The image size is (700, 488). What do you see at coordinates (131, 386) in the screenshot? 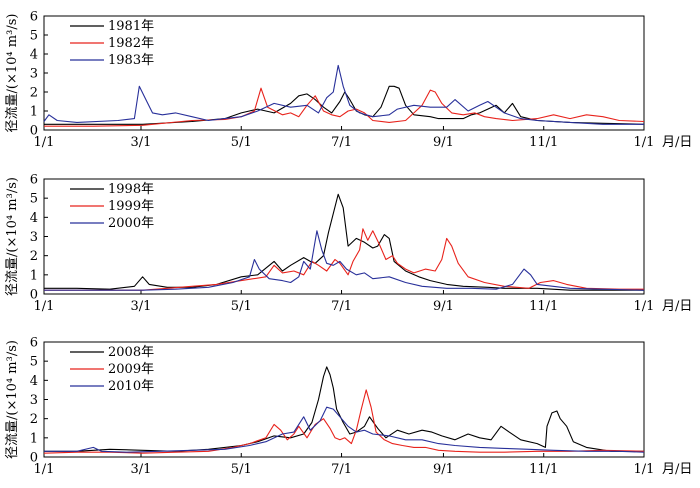
I see `legend-entry: 2010年` at bounding box center [131, 386].